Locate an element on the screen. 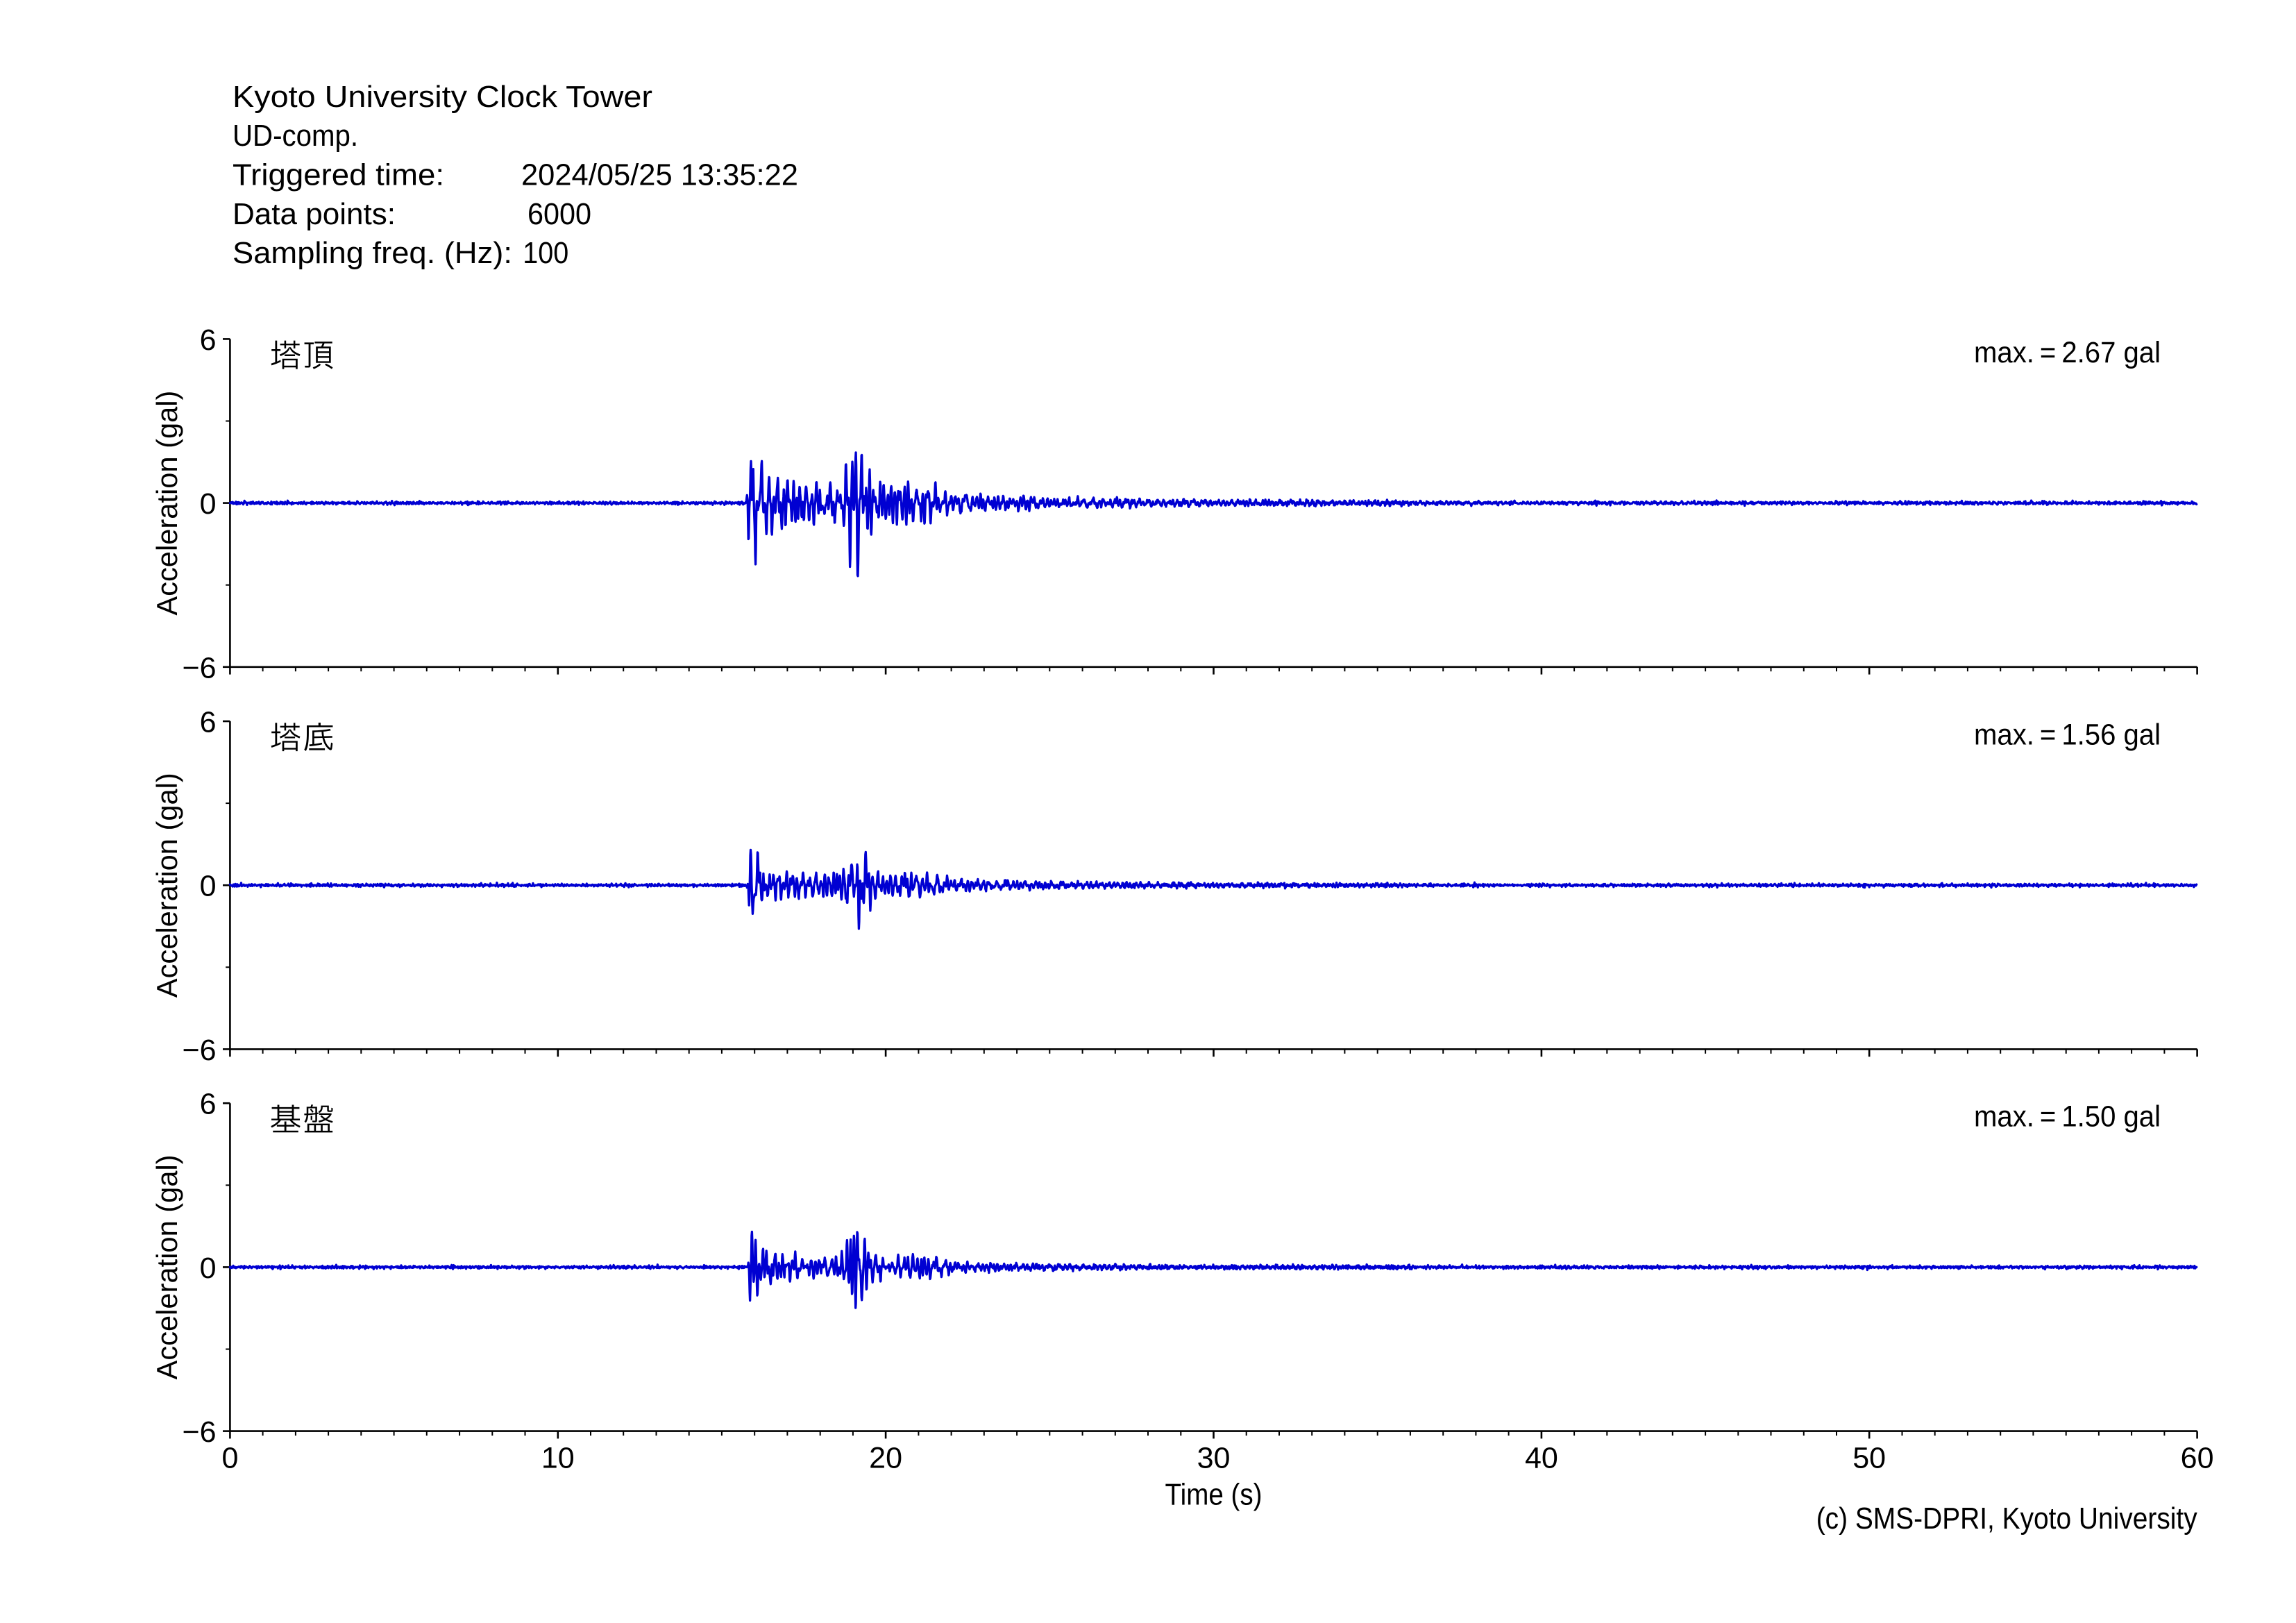 The width and height of the screenshot is (2296, 1623). svg-text: Kyoto University Clock Tower is located at coordinates (443, 97).